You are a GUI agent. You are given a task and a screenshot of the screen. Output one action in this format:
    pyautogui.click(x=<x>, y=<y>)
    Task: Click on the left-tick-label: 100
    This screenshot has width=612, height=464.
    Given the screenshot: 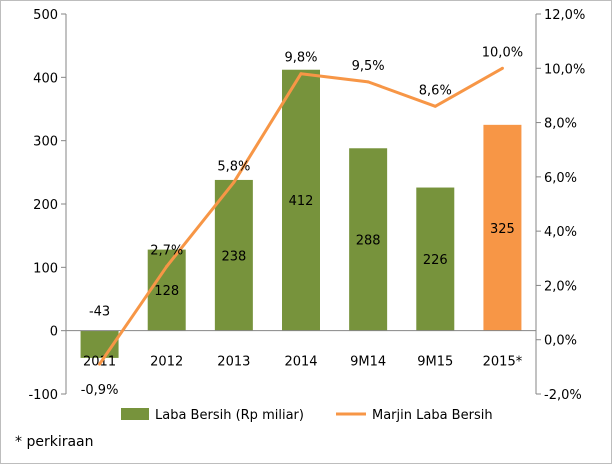 What is the action you would take?
    pyautogui.click(x=45, y=268)
    